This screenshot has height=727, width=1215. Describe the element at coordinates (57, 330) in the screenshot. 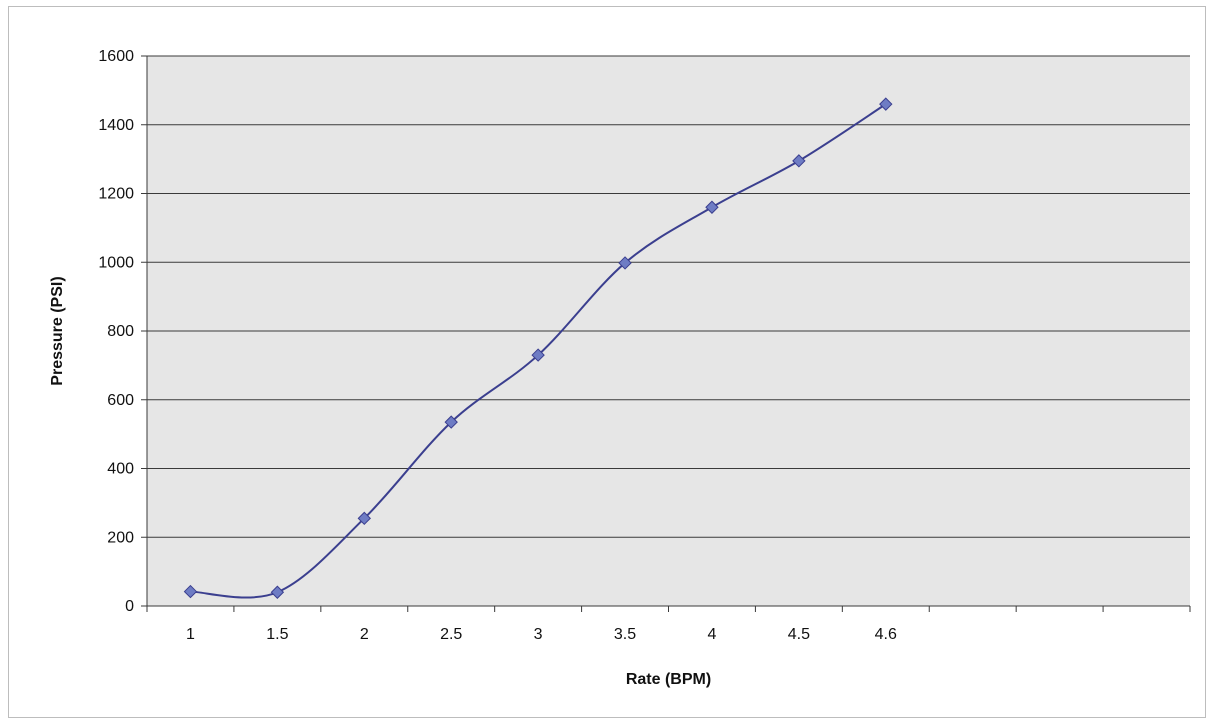

I see `y-axis-title: Pressure (PSI)` at that location.